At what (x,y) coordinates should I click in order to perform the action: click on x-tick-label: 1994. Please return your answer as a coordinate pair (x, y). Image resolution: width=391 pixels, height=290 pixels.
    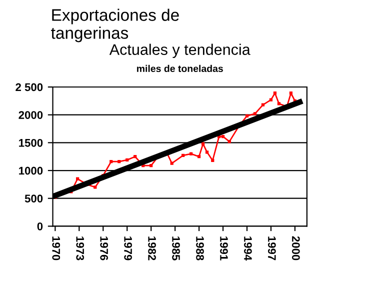
    Looking at the image, I should click on (248, 248).